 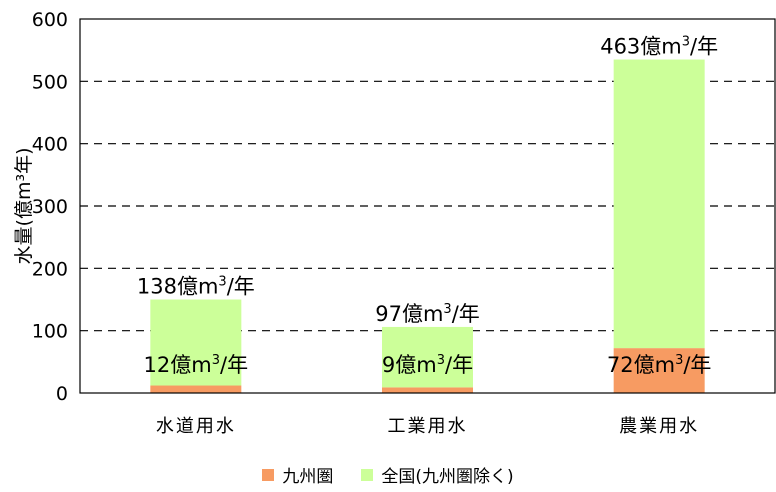 What do you see at coordinates (24, 206) in the screenshot?
I see `y-axis-label: 水量(億m³年)` at bounding box center [24, 206].